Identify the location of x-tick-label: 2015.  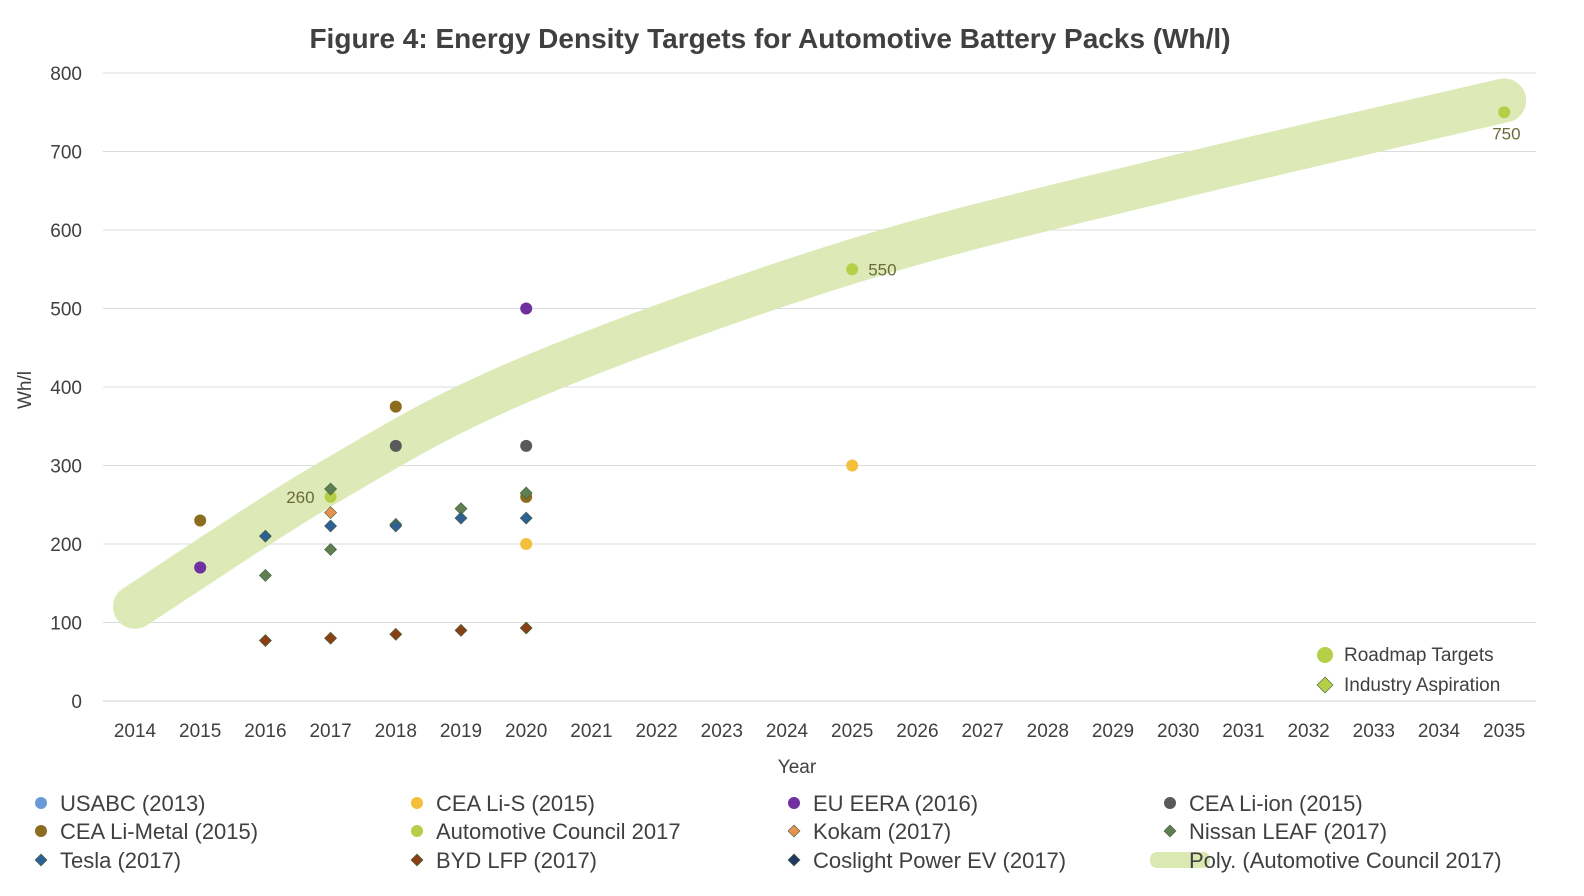
(200, 731).